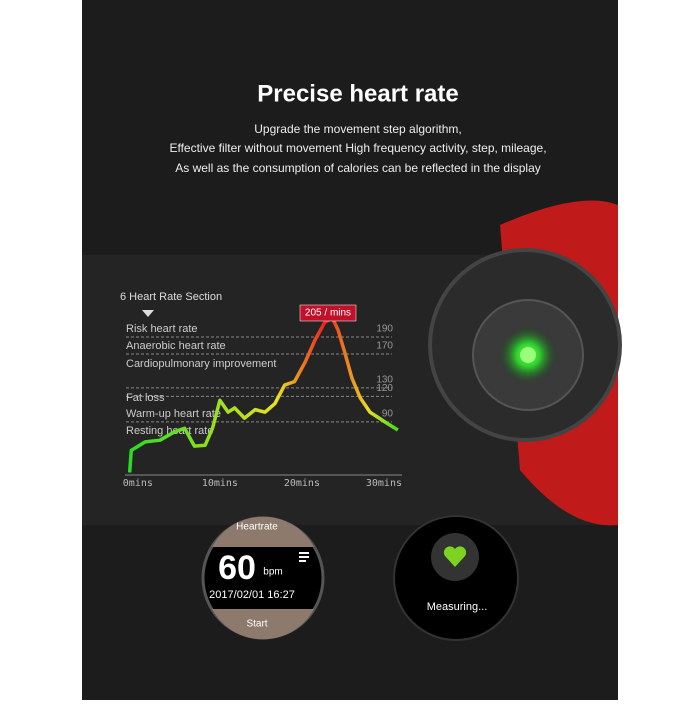  What do you see at coordinates (171, 297) in the screenshot?
I see `chart-title: 6 Heart Rate Section` at bounding box center [171, 297].